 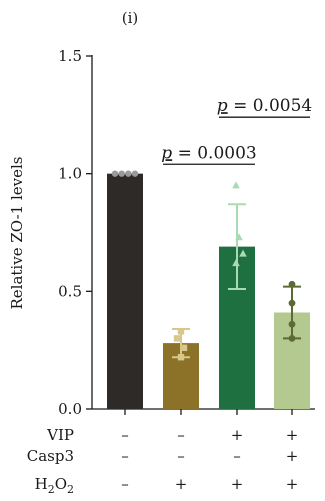 I want to click on error-bars, so click(x=236, y=281).